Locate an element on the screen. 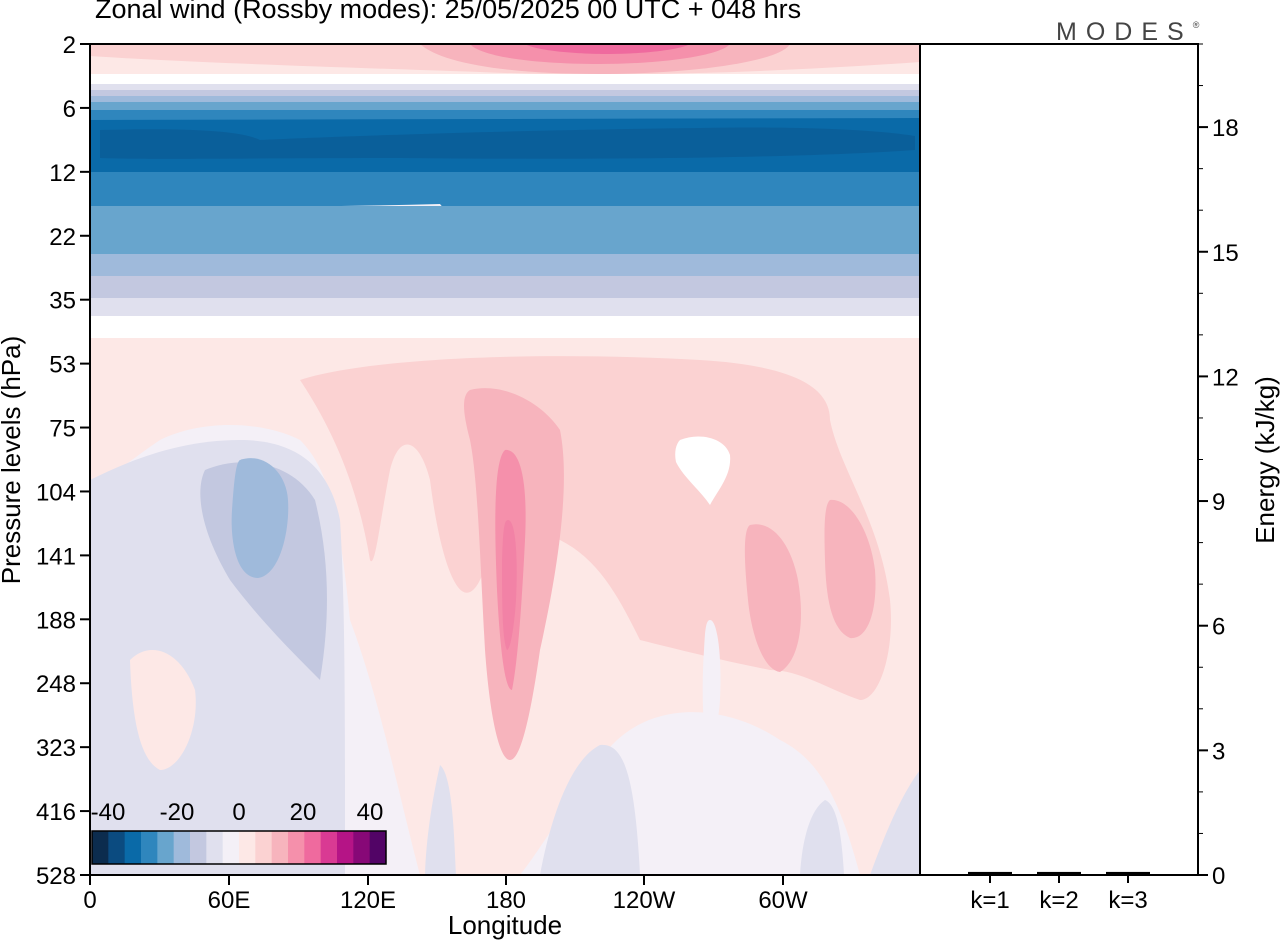 This screenshot has height=942, width=1280. y-tick-label: 528 is located at coordinates (56, 876).